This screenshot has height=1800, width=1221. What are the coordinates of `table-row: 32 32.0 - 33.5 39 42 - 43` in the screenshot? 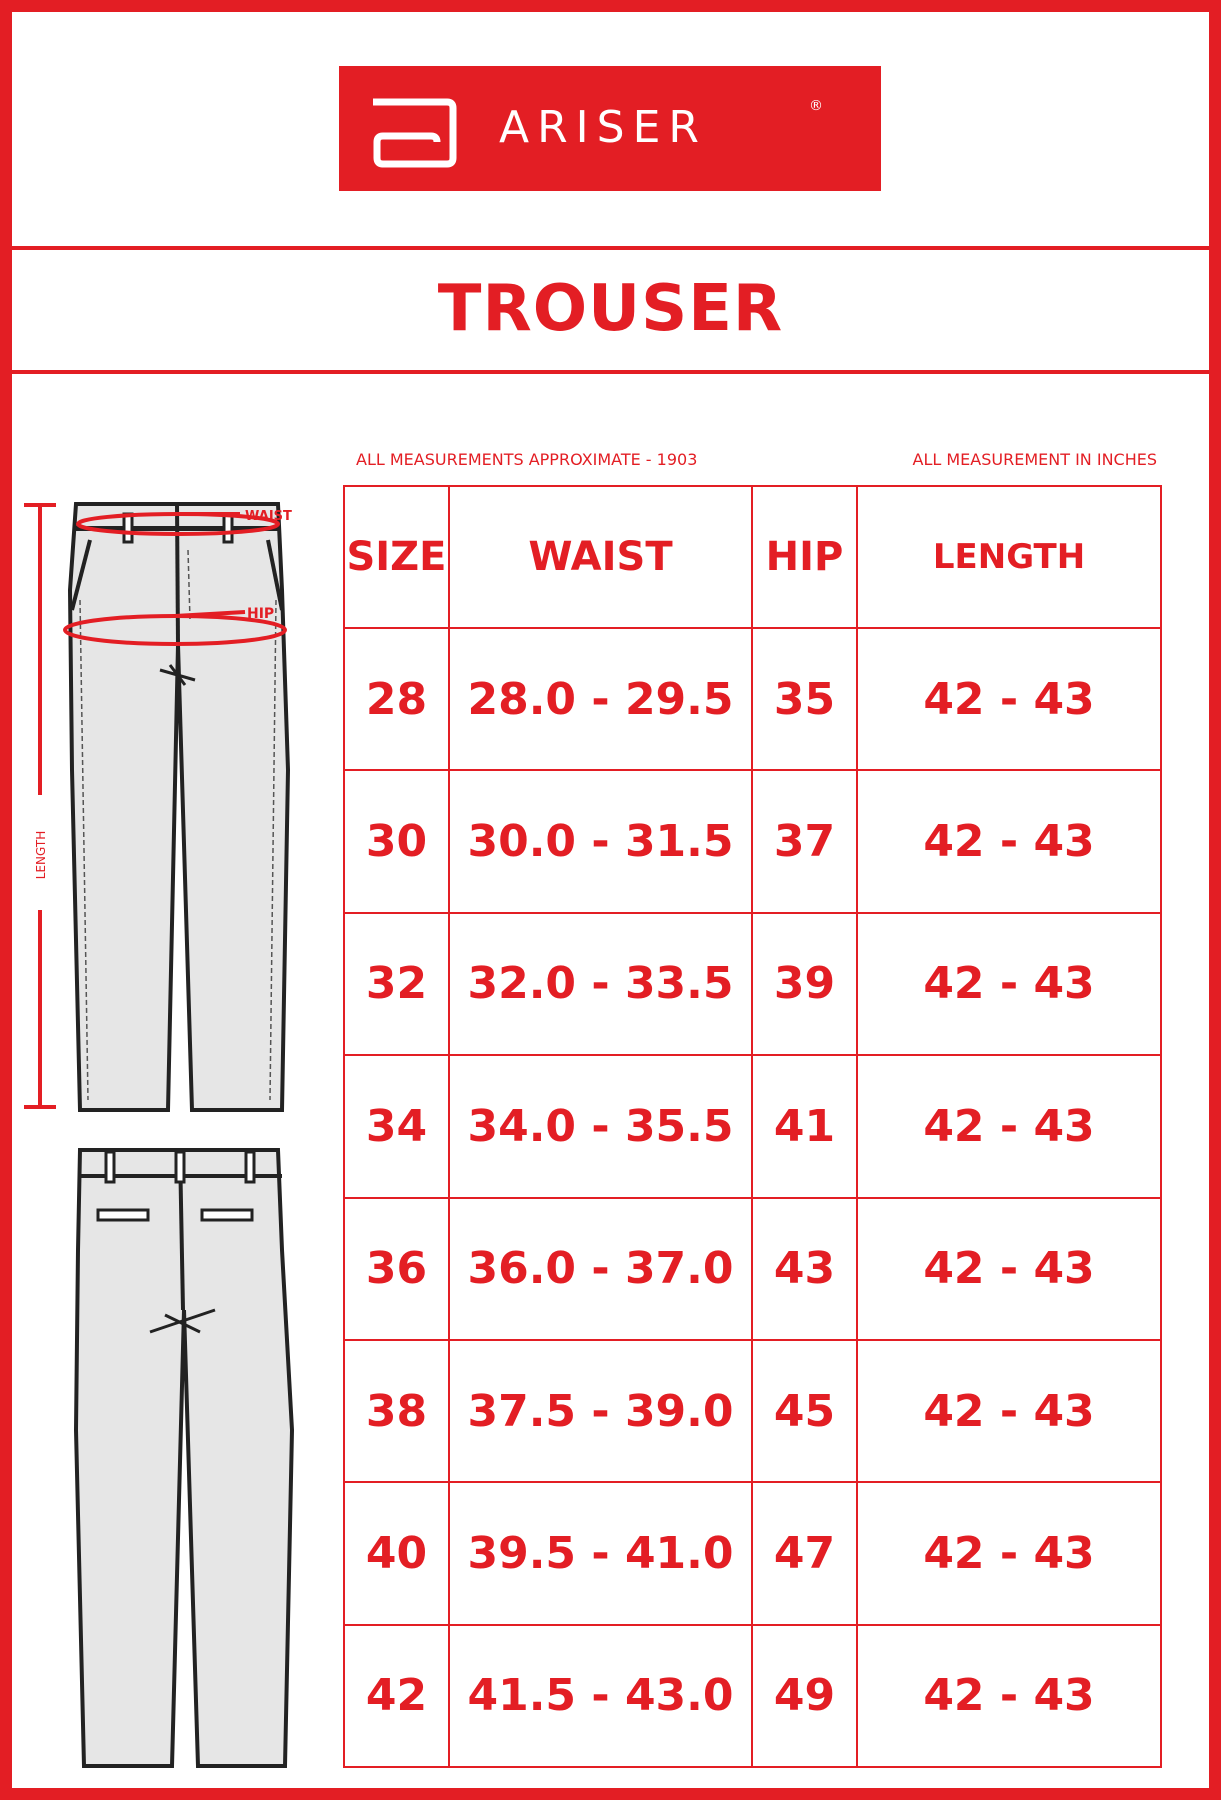 It's located at (752, 984).